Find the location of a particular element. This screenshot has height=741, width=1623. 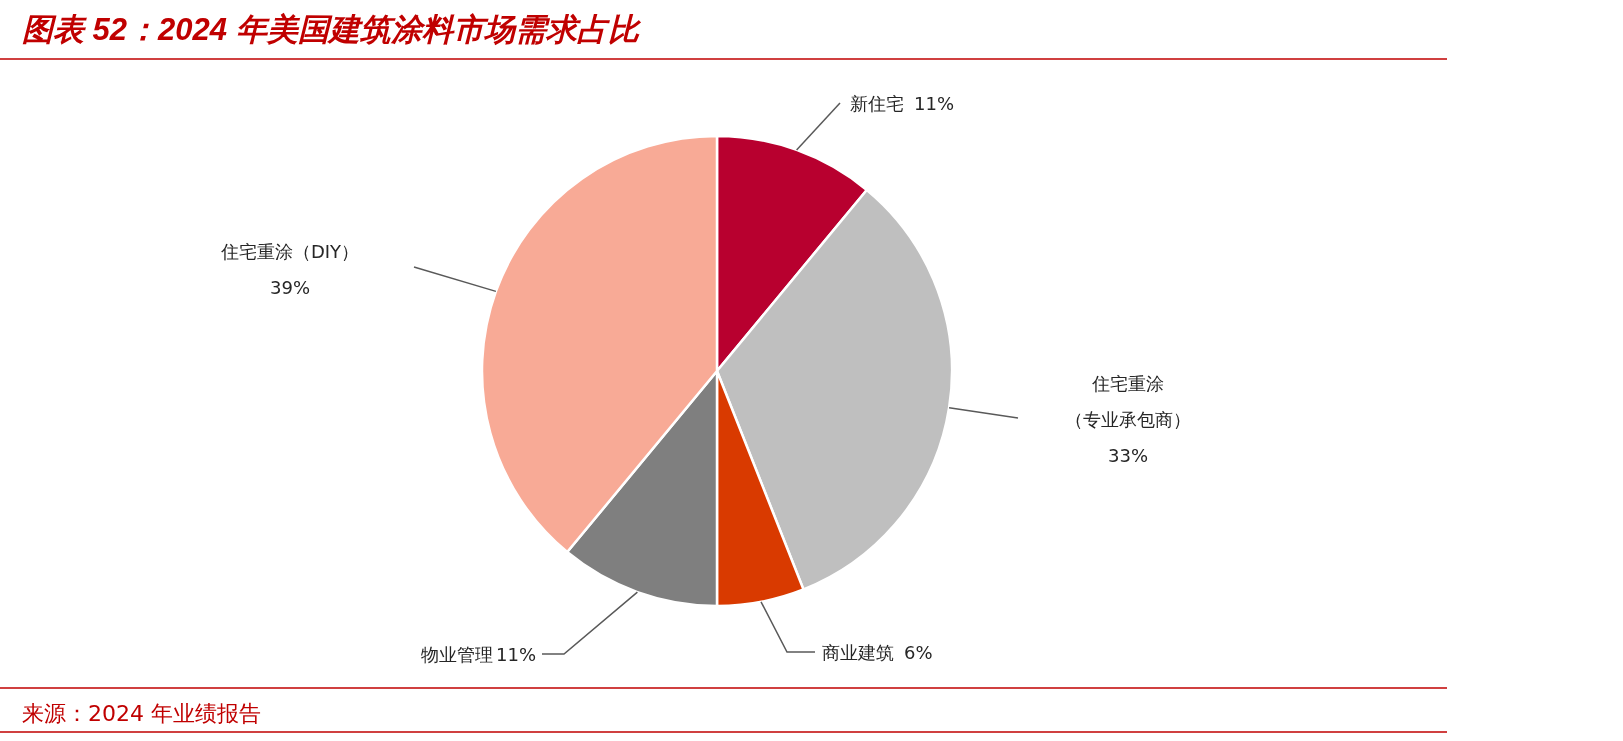

data-label: 33% is located at coordinates (1128, 455).